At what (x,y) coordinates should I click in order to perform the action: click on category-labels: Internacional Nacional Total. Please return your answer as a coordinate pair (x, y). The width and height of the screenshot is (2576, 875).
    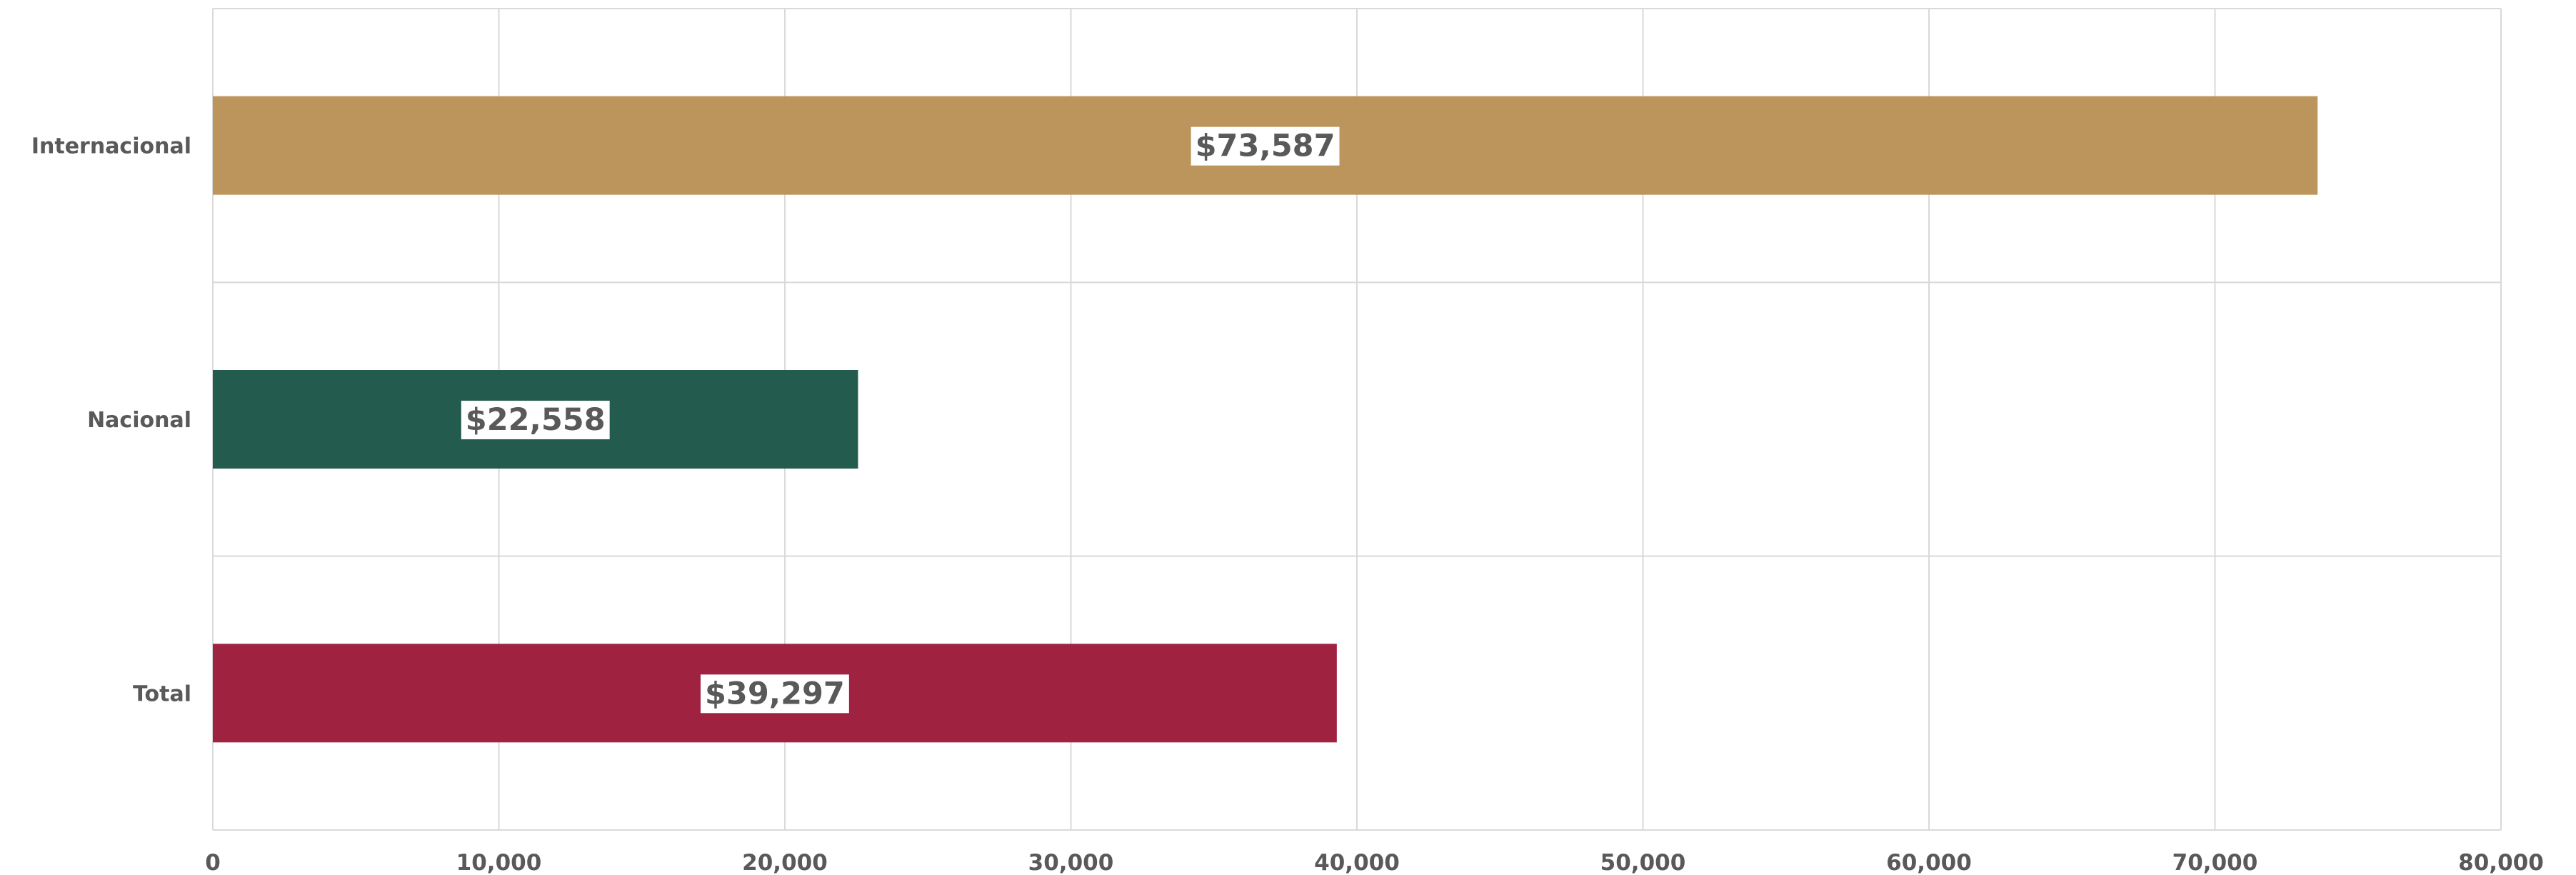
    Looking at the image, I should click on (111, 420).